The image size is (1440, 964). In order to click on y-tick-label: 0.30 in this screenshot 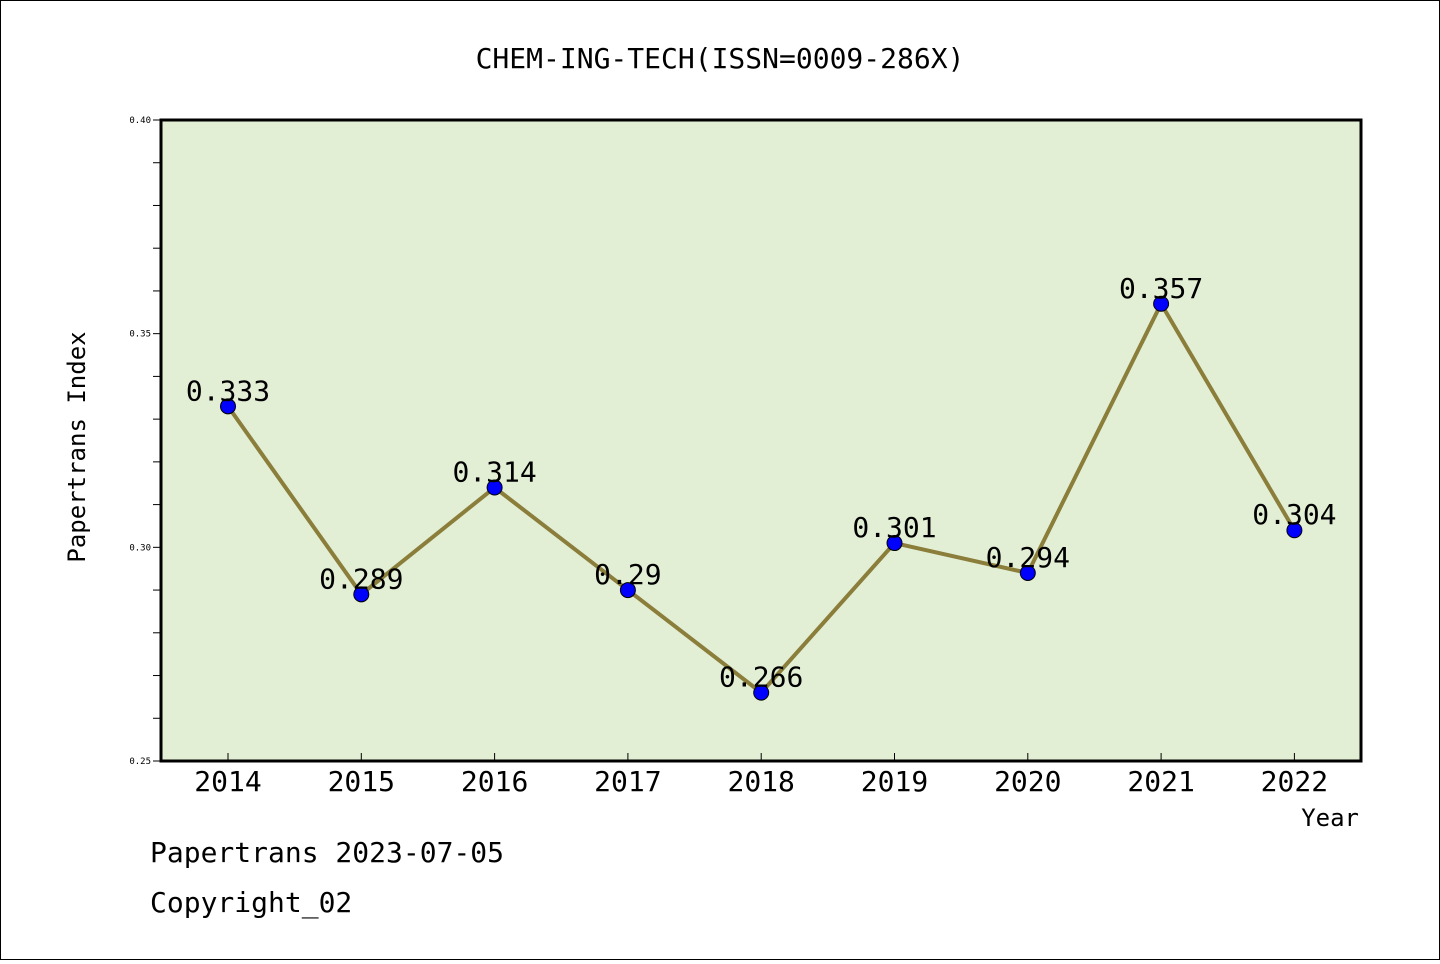, I will do `click(140, 548)`.